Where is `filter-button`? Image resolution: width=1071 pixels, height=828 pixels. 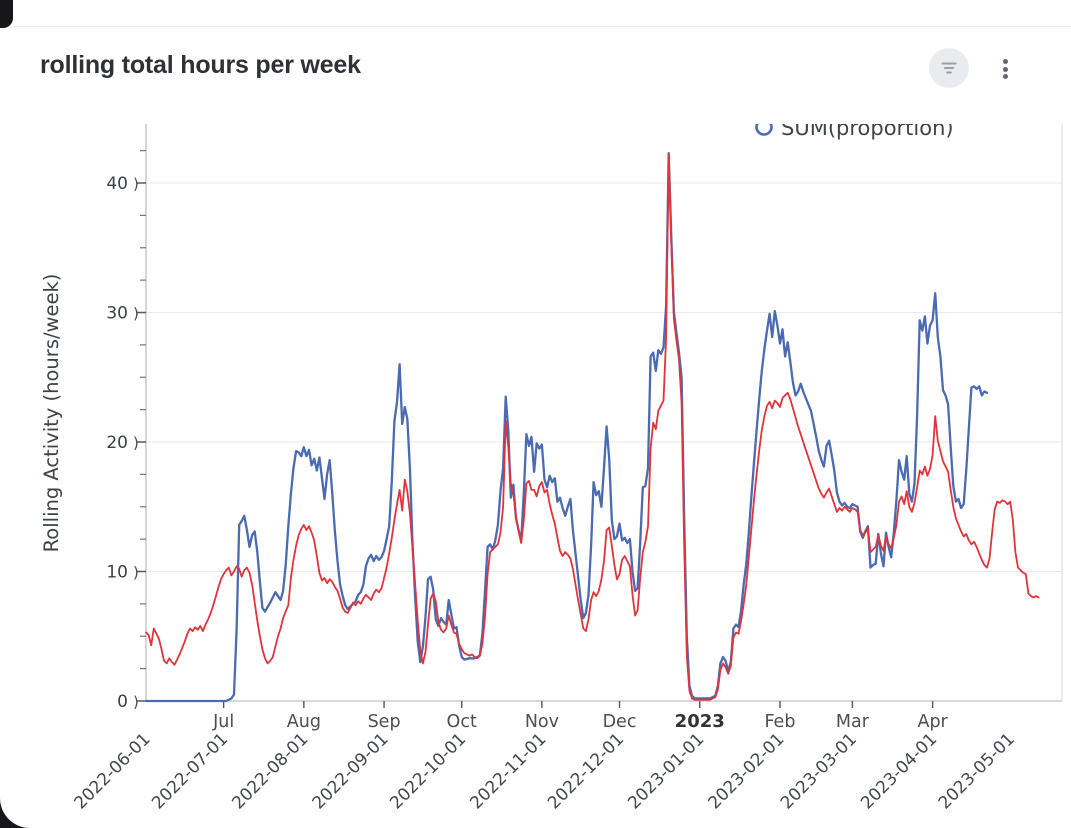
filter-button is located at coordinates (949, 68).